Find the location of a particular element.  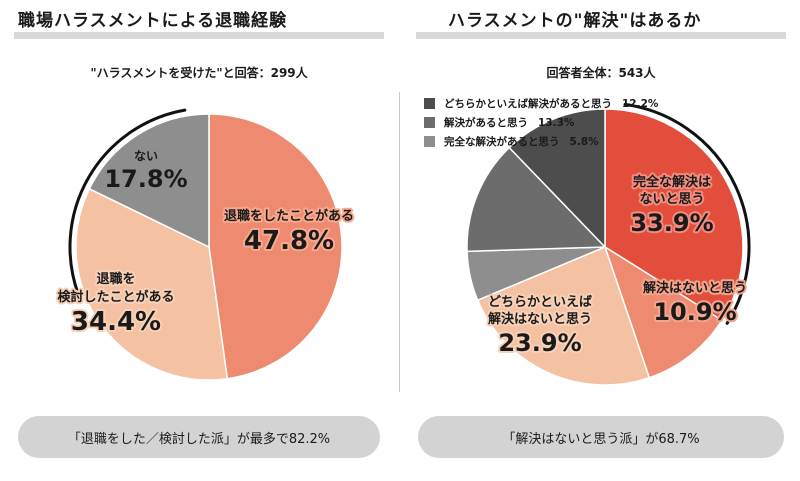

legend-value: 13.3% is located at coordinates (556, 122).